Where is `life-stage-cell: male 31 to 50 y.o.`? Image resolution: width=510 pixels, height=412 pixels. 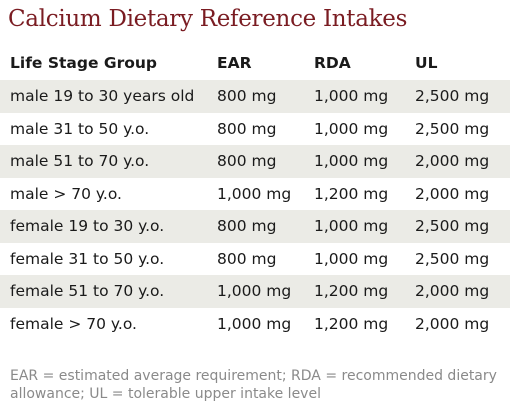
life-stage-cell: male 31 to 50 y.o. is located at coordinates (80, 128).